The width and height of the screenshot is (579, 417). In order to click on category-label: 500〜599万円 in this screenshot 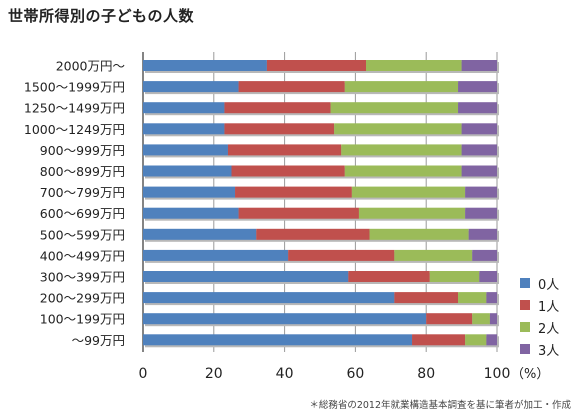, I will do `click(82, 234)`.